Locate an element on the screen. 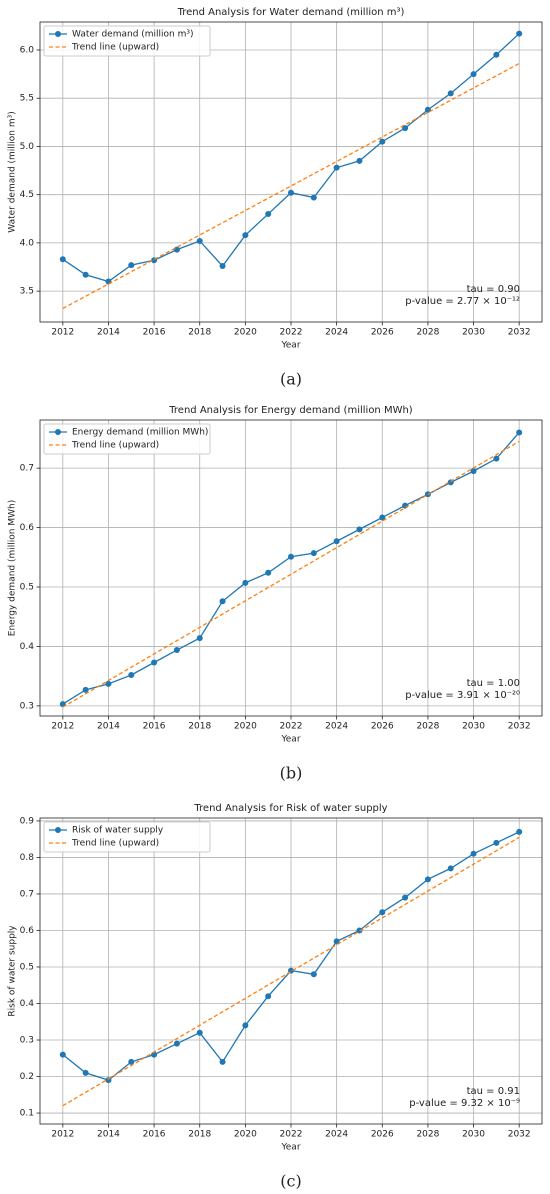 The width and height of the screenshot is (550, 1194). y-tick-label: 4.5 is located at coordinates (27, 195).